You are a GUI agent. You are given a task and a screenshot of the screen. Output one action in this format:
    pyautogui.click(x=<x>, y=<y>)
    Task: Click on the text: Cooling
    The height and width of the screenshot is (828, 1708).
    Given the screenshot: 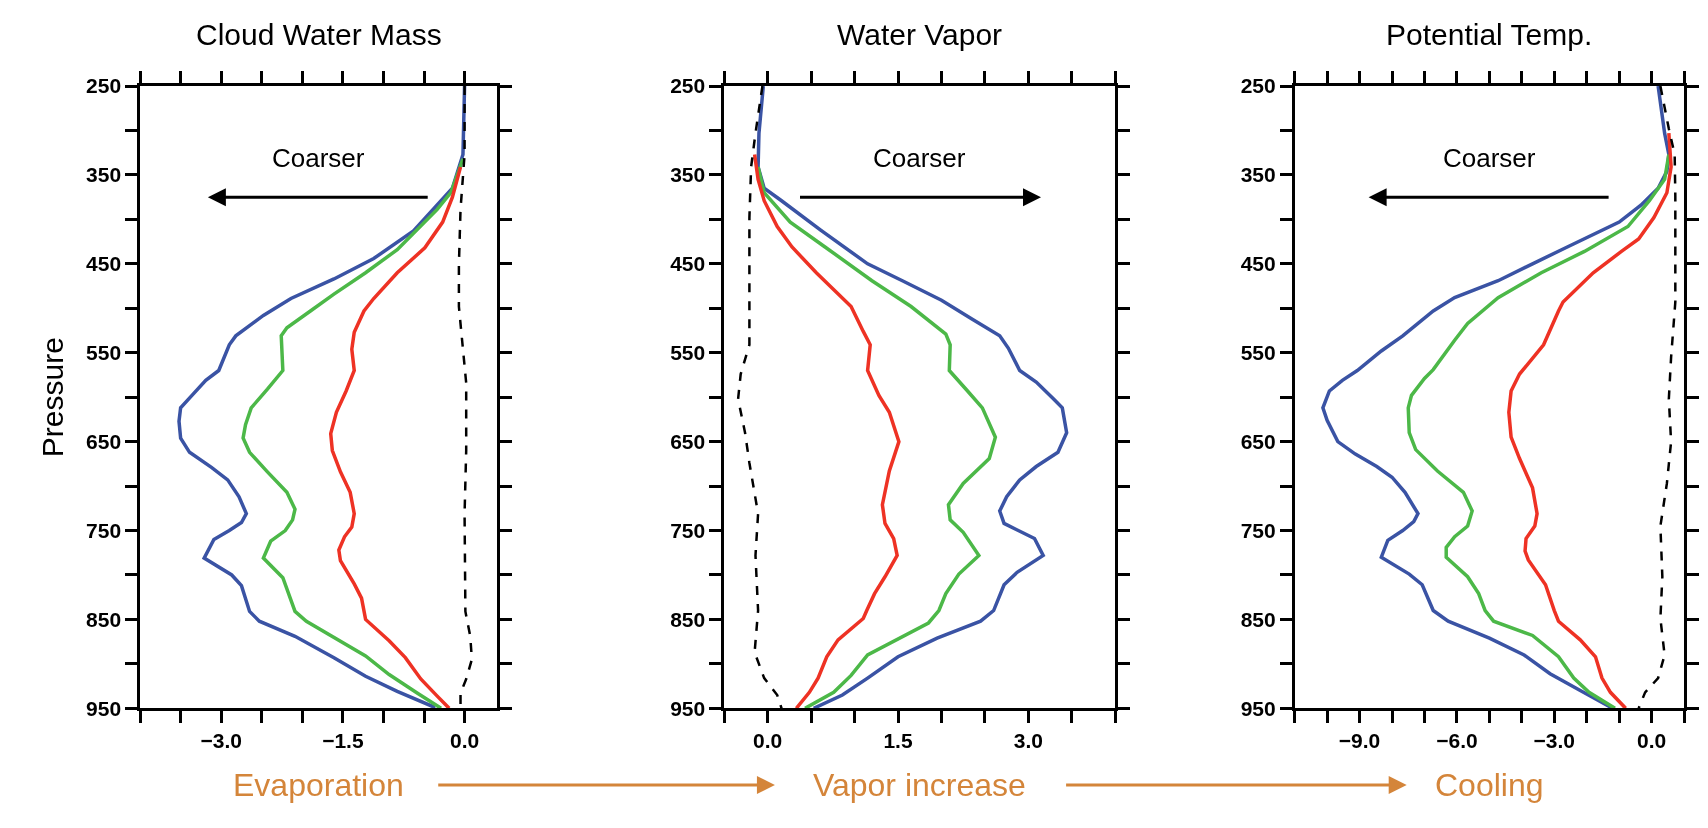 What is the action you would take?
    pyautogui.click(x=1489, y=785)
    